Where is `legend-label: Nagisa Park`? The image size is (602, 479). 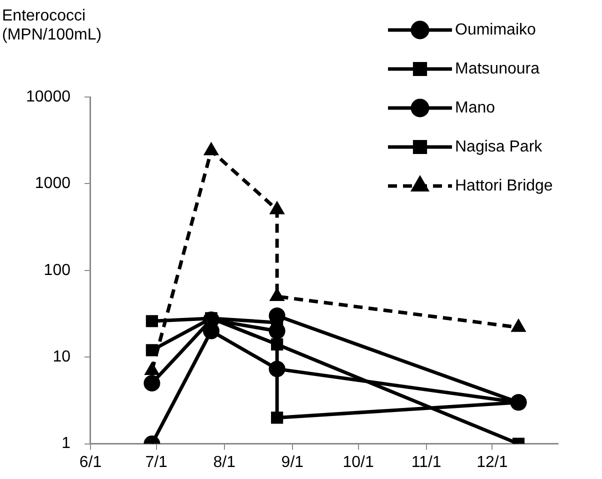
legend-label: Nagisa Park is located at coordinates (499, 147).